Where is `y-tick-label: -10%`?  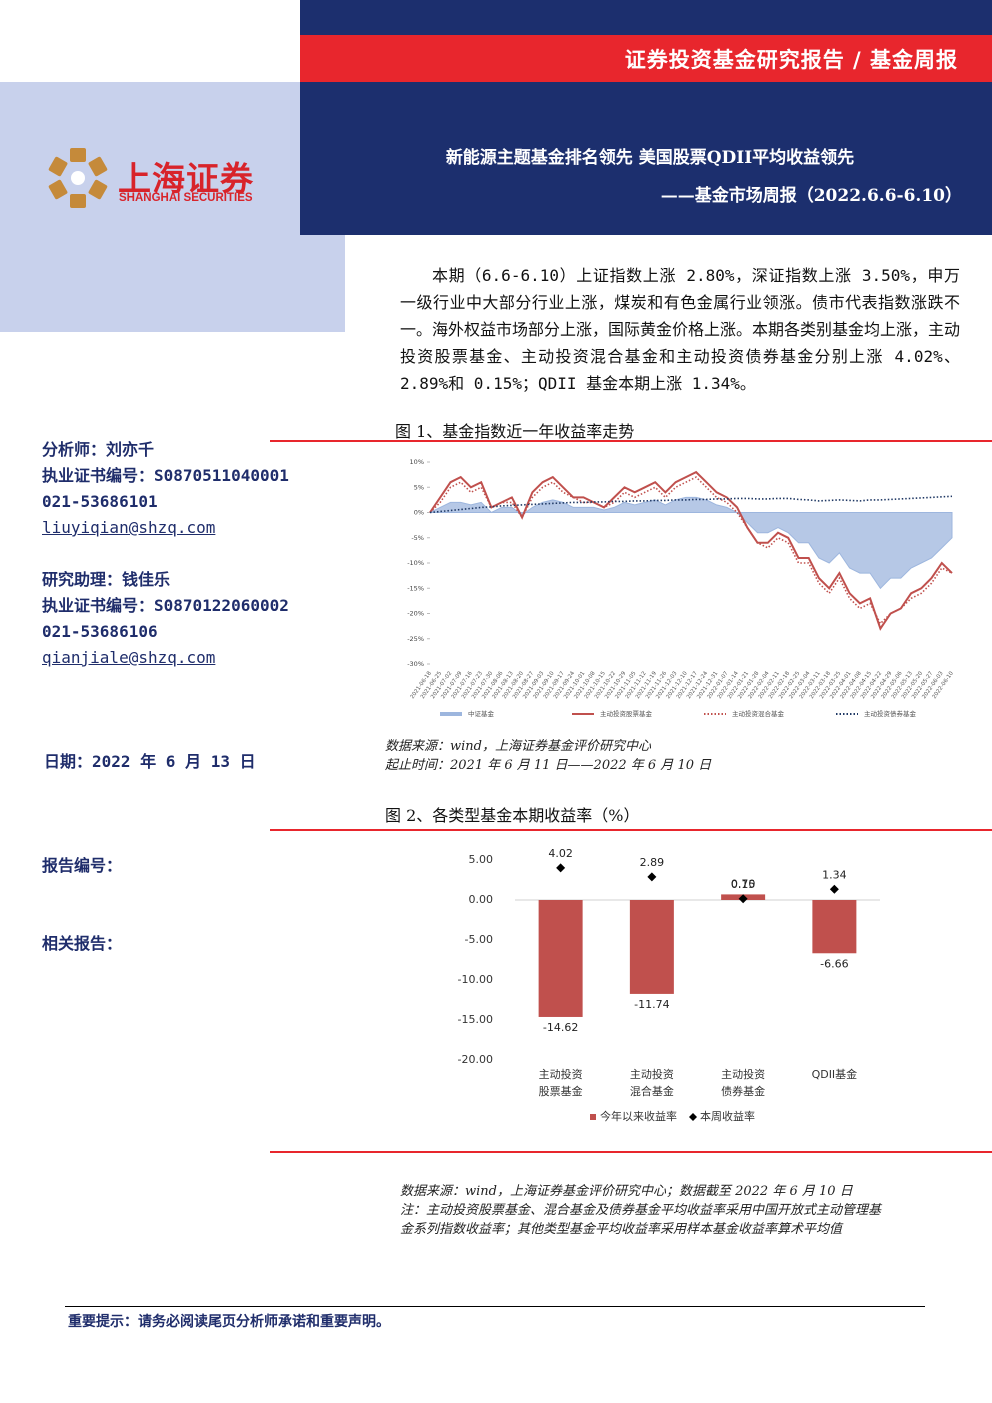
y-tick-label: -10% is located at coordinates (415, 563).